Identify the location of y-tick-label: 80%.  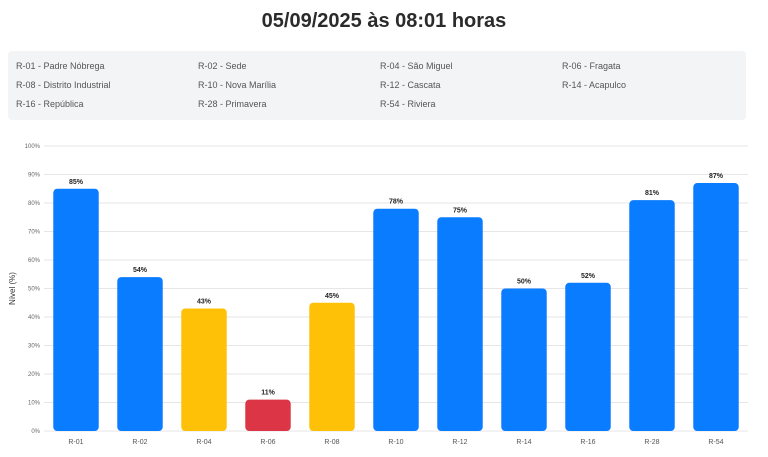
(34, 204).